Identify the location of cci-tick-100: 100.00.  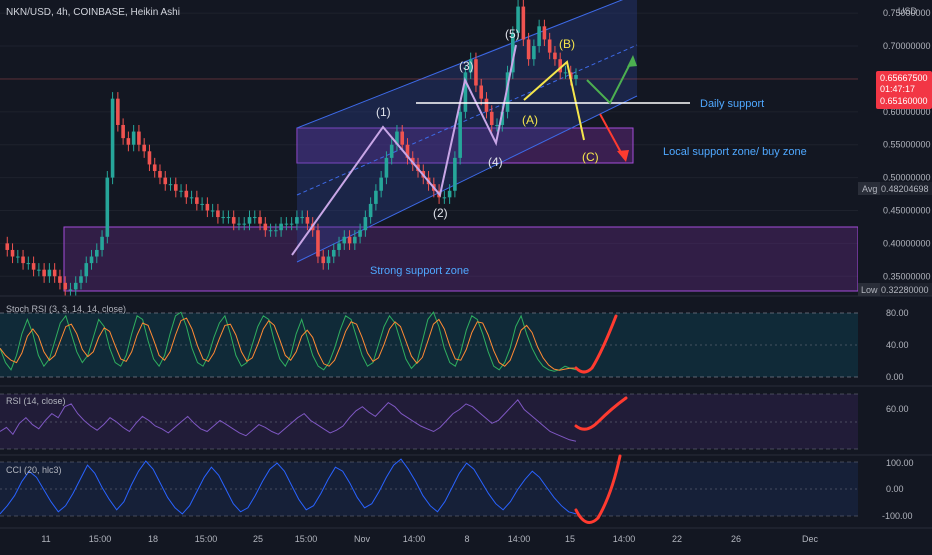
(900, 463).